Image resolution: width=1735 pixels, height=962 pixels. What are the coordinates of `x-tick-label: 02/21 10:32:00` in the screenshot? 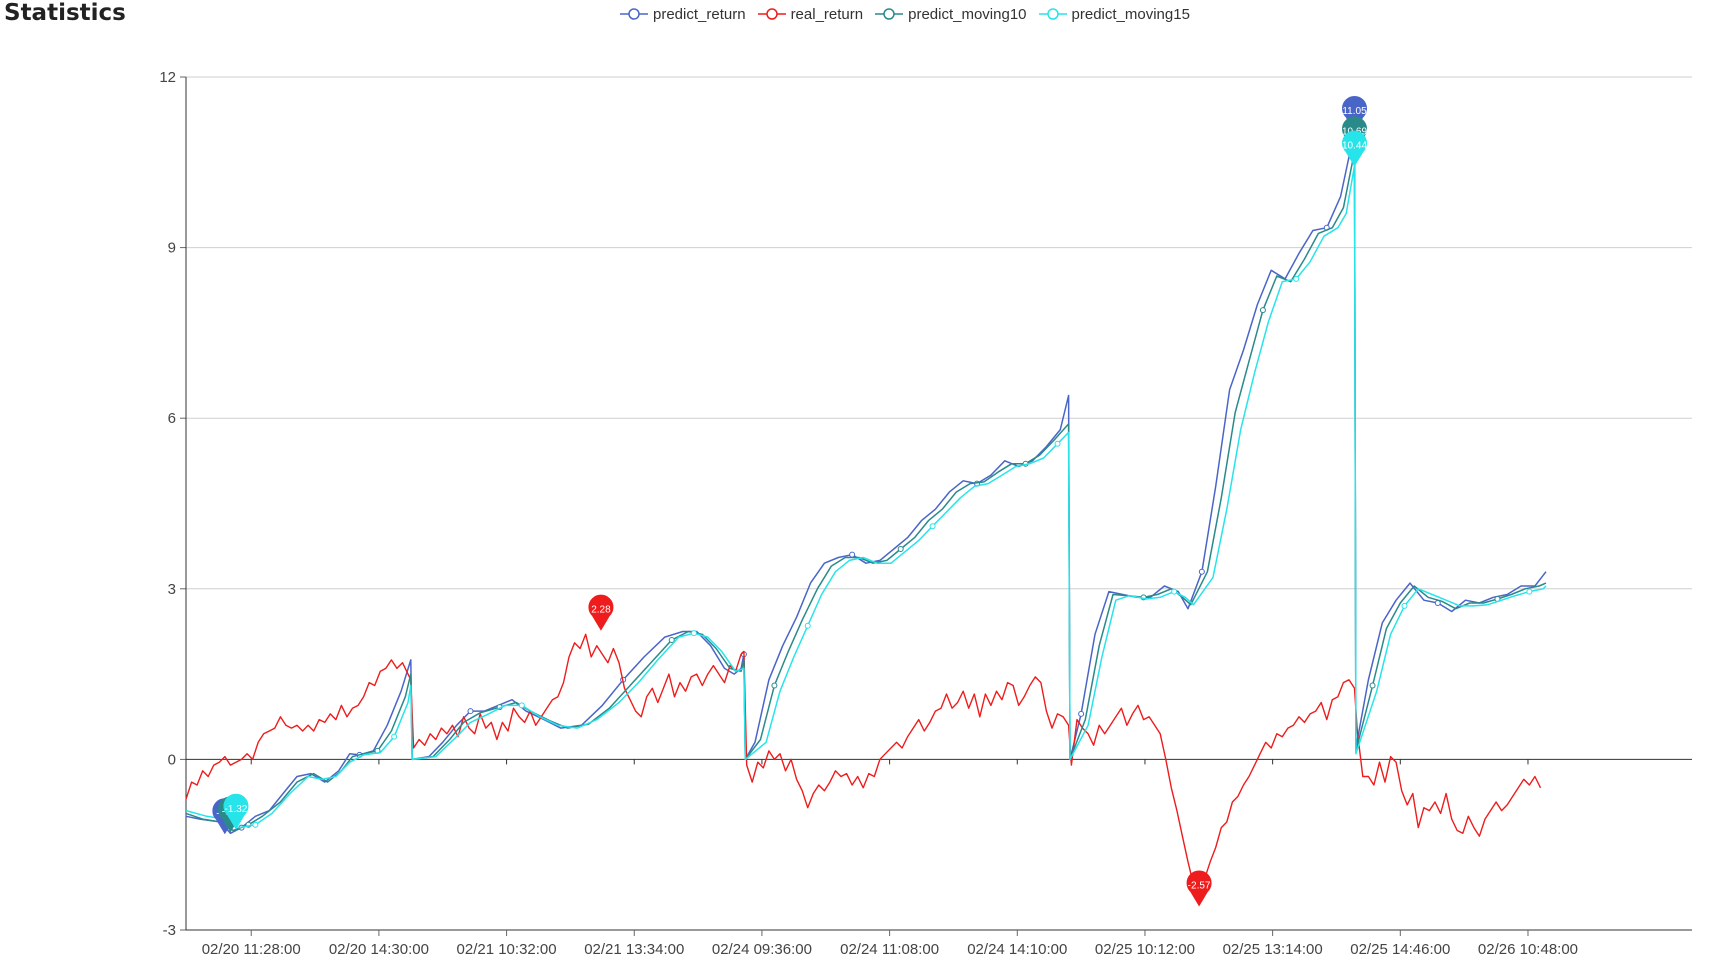 It's located at (507, 949).